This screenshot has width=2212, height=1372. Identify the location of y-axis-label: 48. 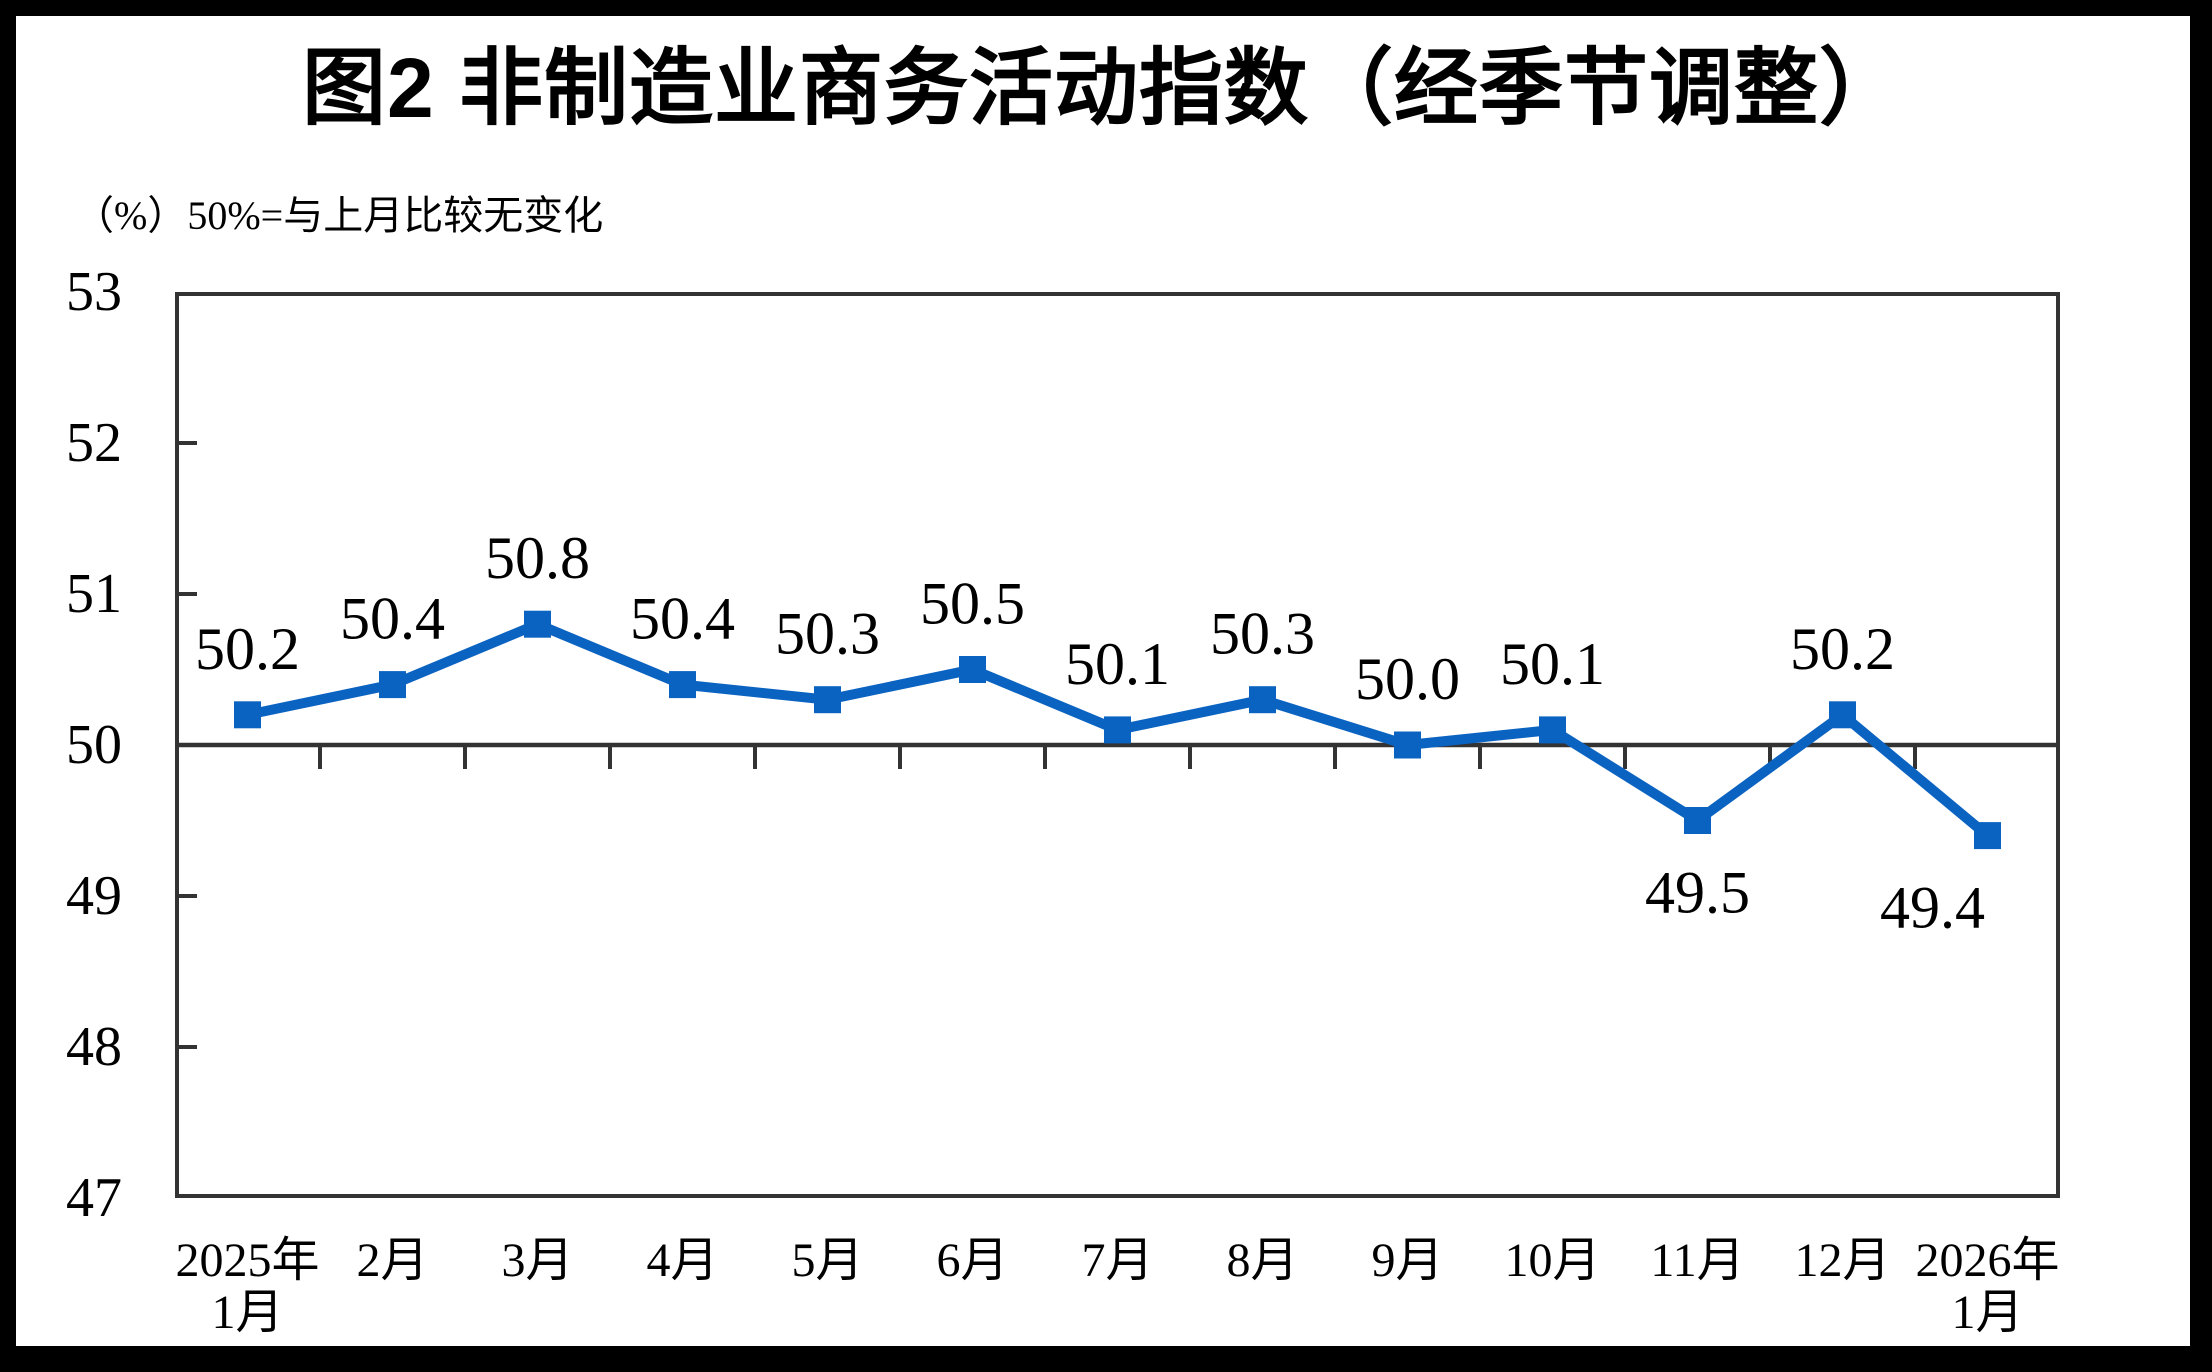
(94, 1047).